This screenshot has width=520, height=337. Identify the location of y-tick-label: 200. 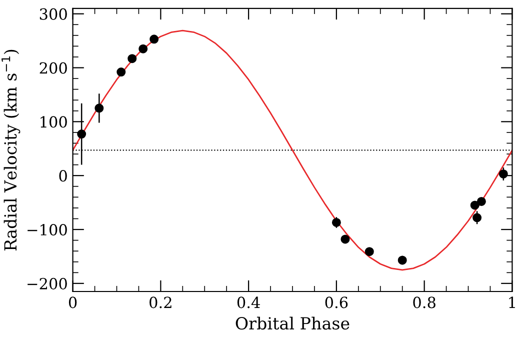
(53, 68).